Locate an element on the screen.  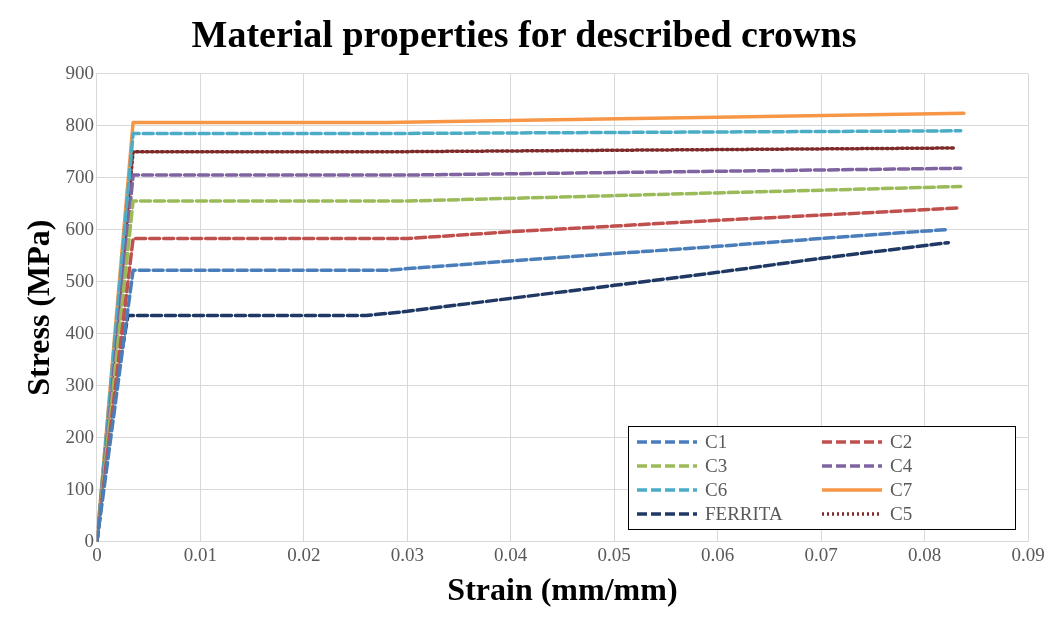
x-tick-label: 0.06 is located at coordinates (718, 555).